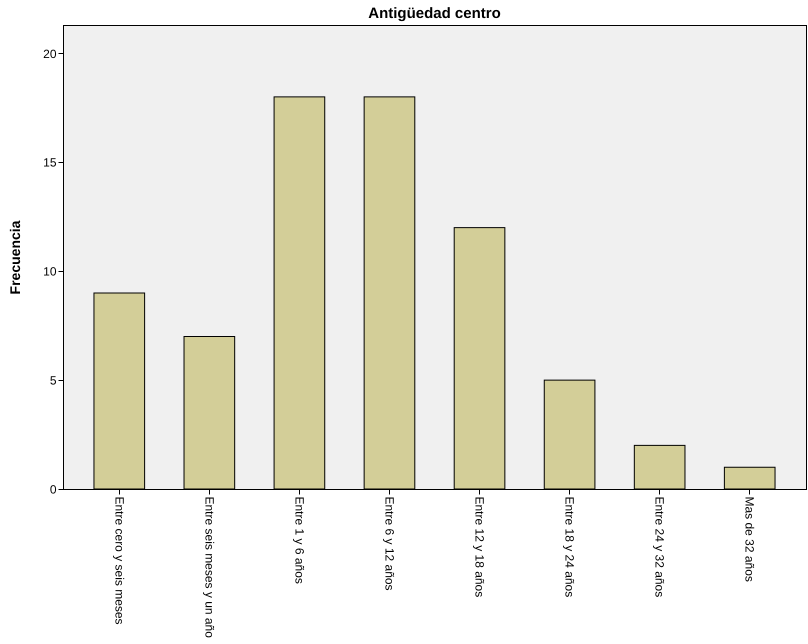 Image resolution: width=808 pixels, height=644 pixels. I want to click on x-tick-label: Mas de 32 años, so click(749, 539).